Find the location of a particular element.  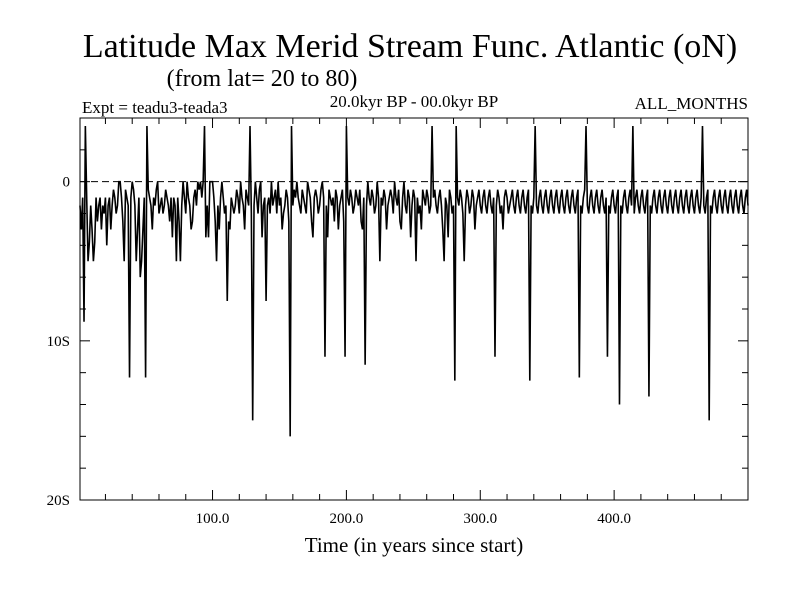

experiment-label: Expt = teadu3-teada3 is located at coordinates (155, 107).